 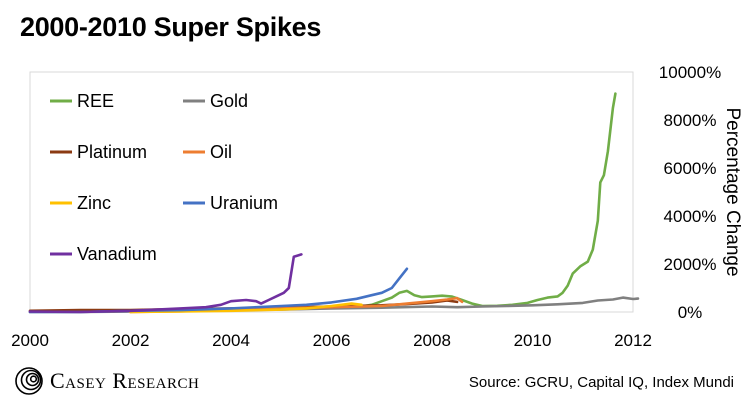 I want to click on x-axis: 2000 2002 2004 2006 2008 2010 2012, so click(x=331, y=340).